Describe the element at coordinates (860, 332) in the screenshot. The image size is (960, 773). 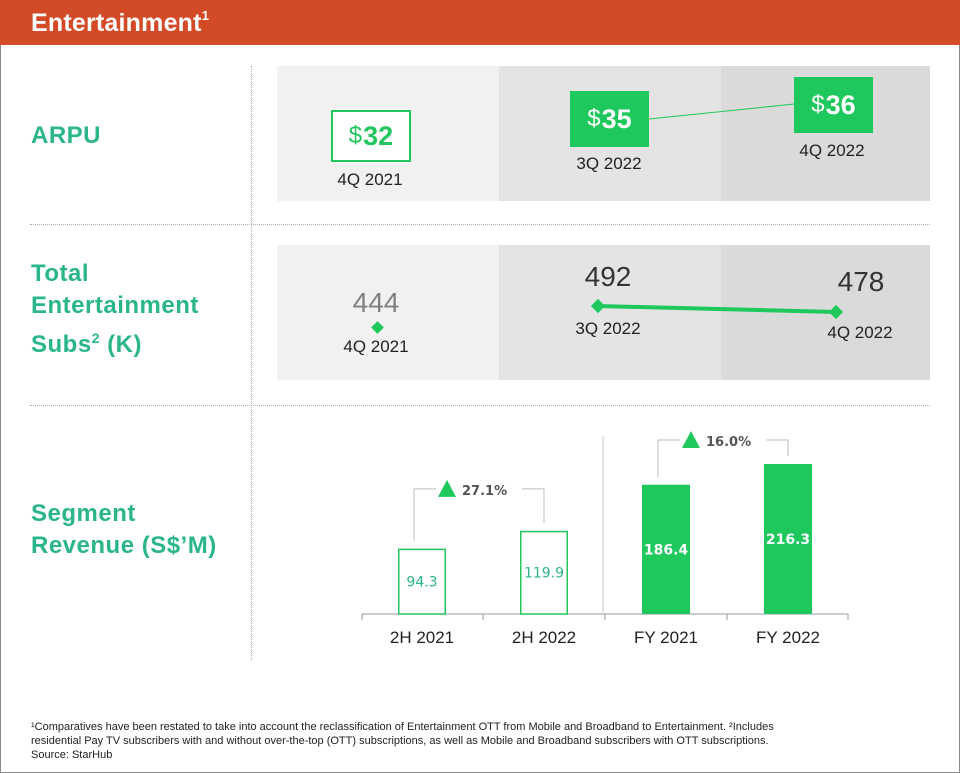
I see `subs-period-4q2022: 4Q 2022` at that location.